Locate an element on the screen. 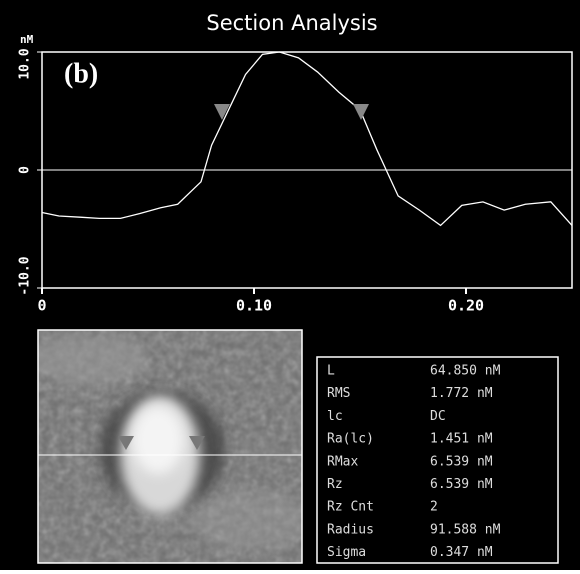 The image size is (580, 574). x-tick-label: 0.10 is located at coordinates (254, 306).